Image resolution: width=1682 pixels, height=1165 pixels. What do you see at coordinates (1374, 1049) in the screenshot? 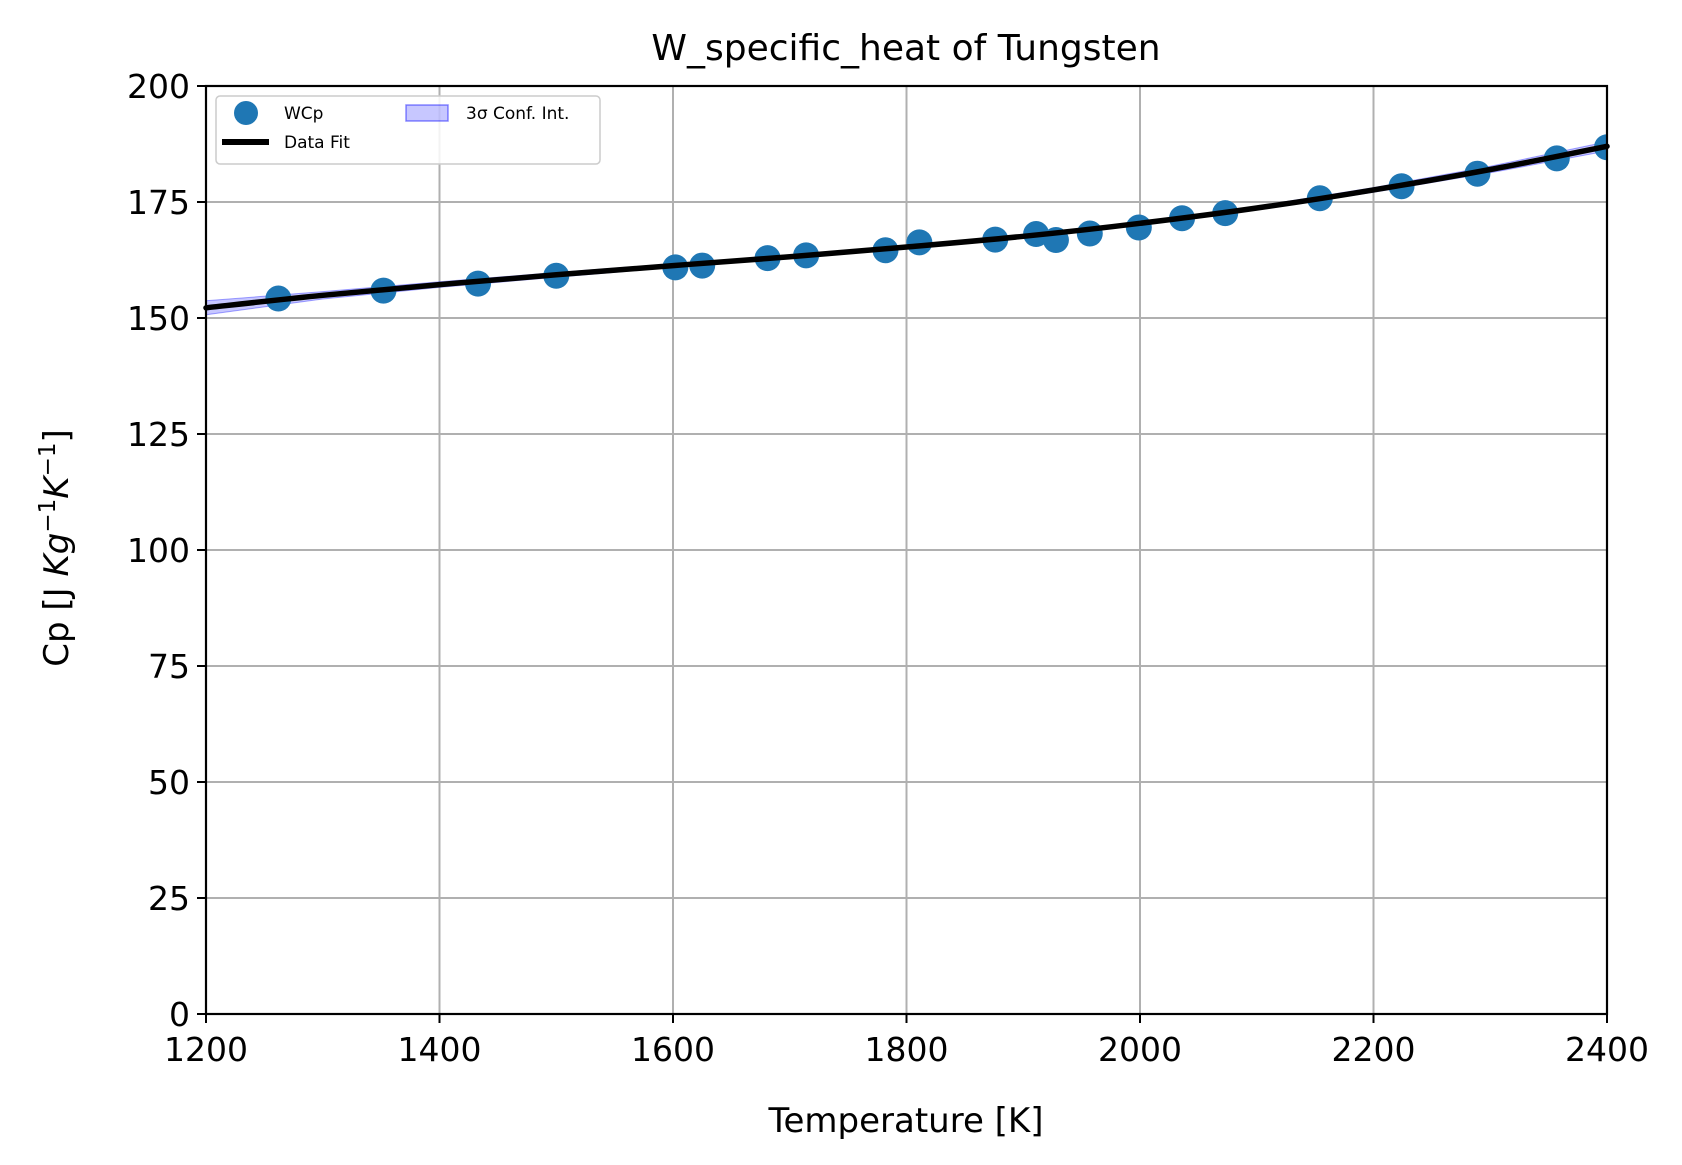
I see `x-tick-label: 2200` at bounding box center [1374, 1049].